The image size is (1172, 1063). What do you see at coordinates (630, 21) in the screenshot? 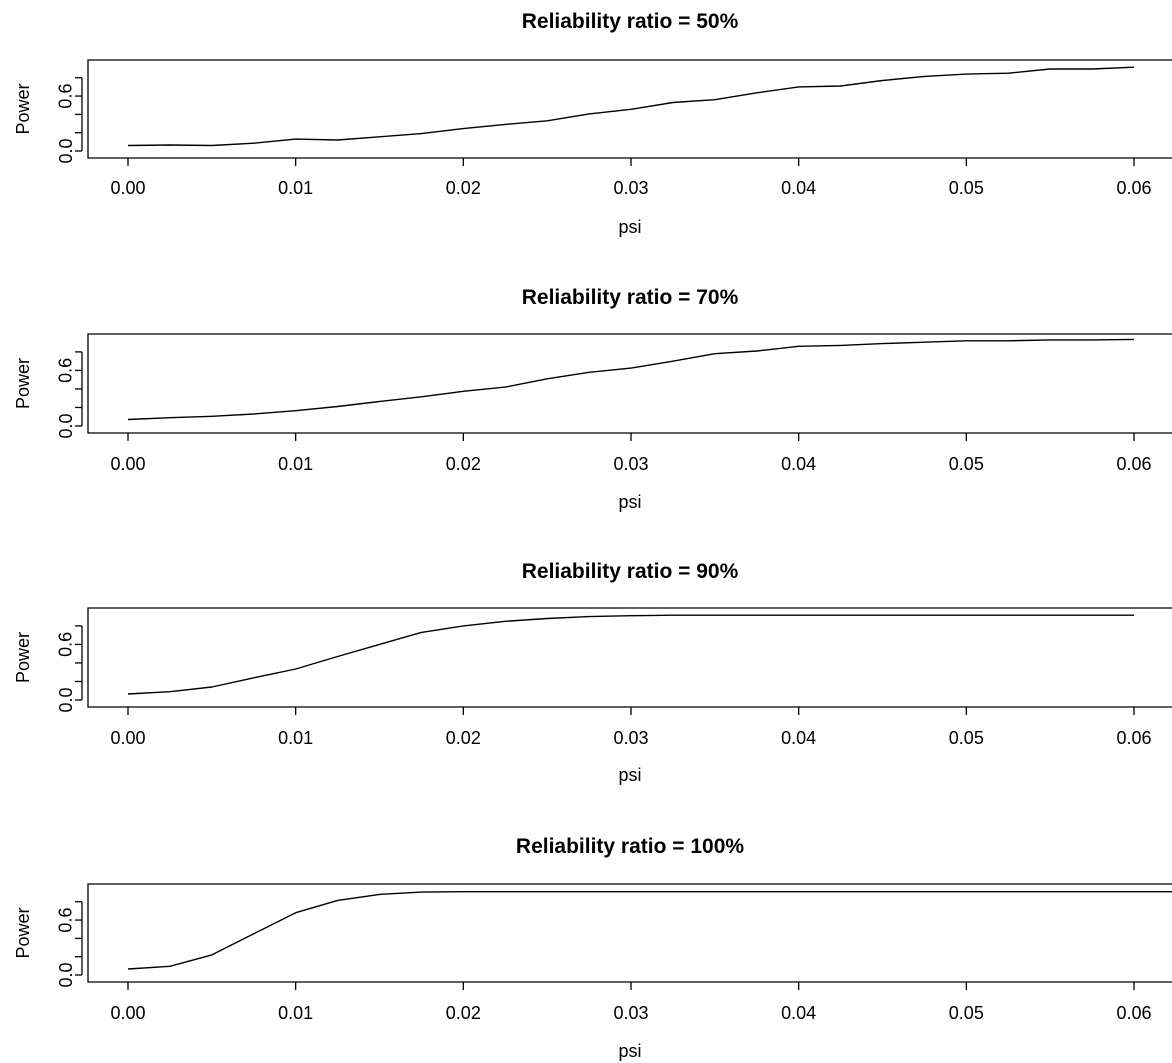
I see `panel-title: Reliability ratio = 50%` at bounding box center [630, 21].